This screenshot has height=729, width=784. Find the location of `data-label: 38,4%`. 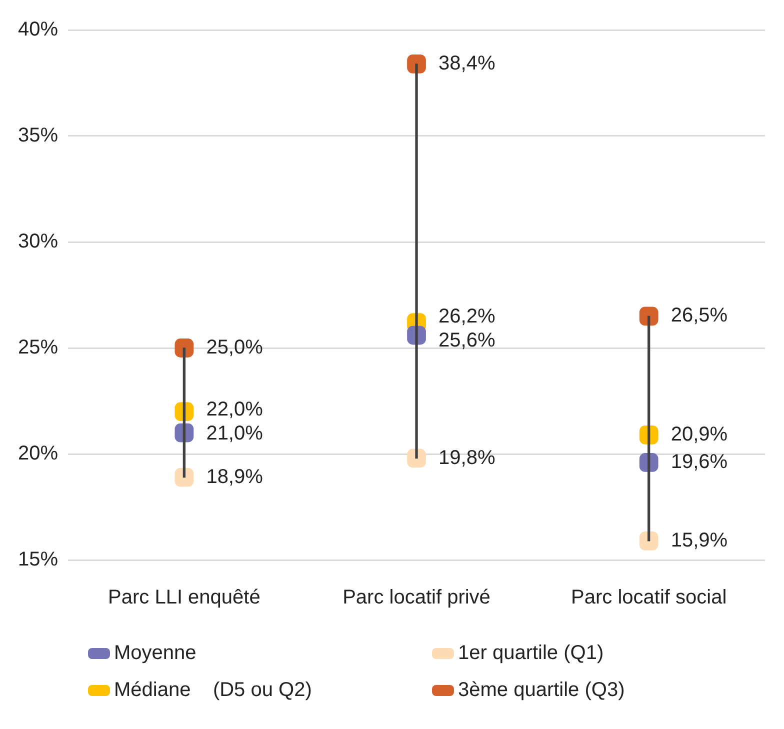

data-label: 38,4% is located at coordinates (467, 63).